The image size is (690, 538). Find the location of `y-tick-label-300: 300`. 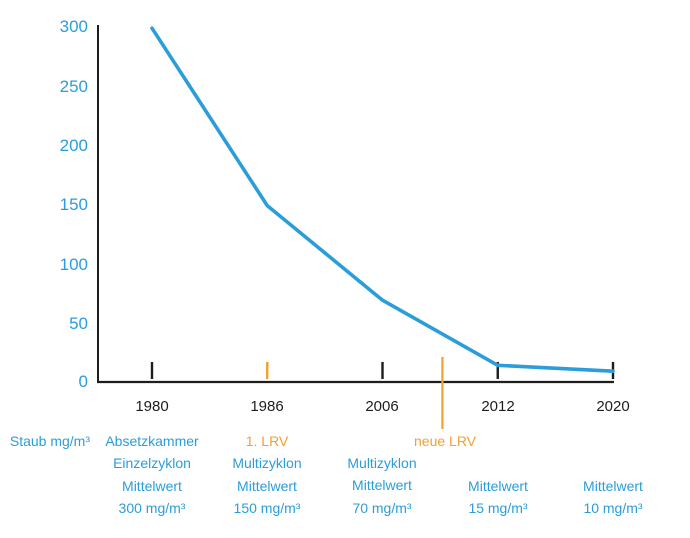

y-tick-label-300: 300 is located at coordinates (73, 26).